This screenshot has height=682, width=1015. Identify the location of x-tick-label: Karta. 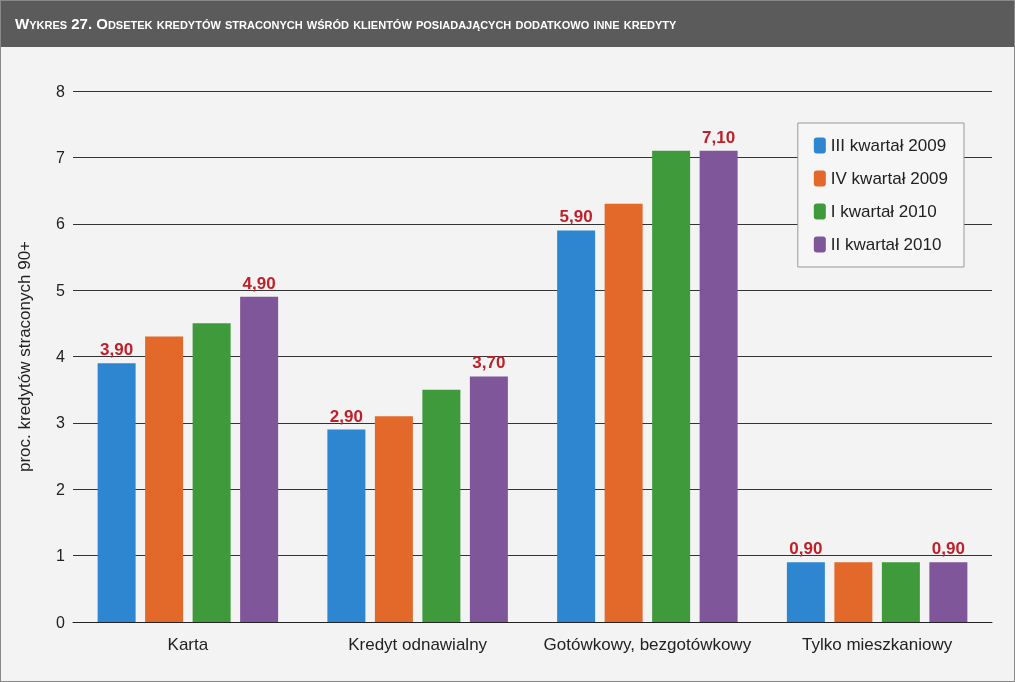
(188, 644).